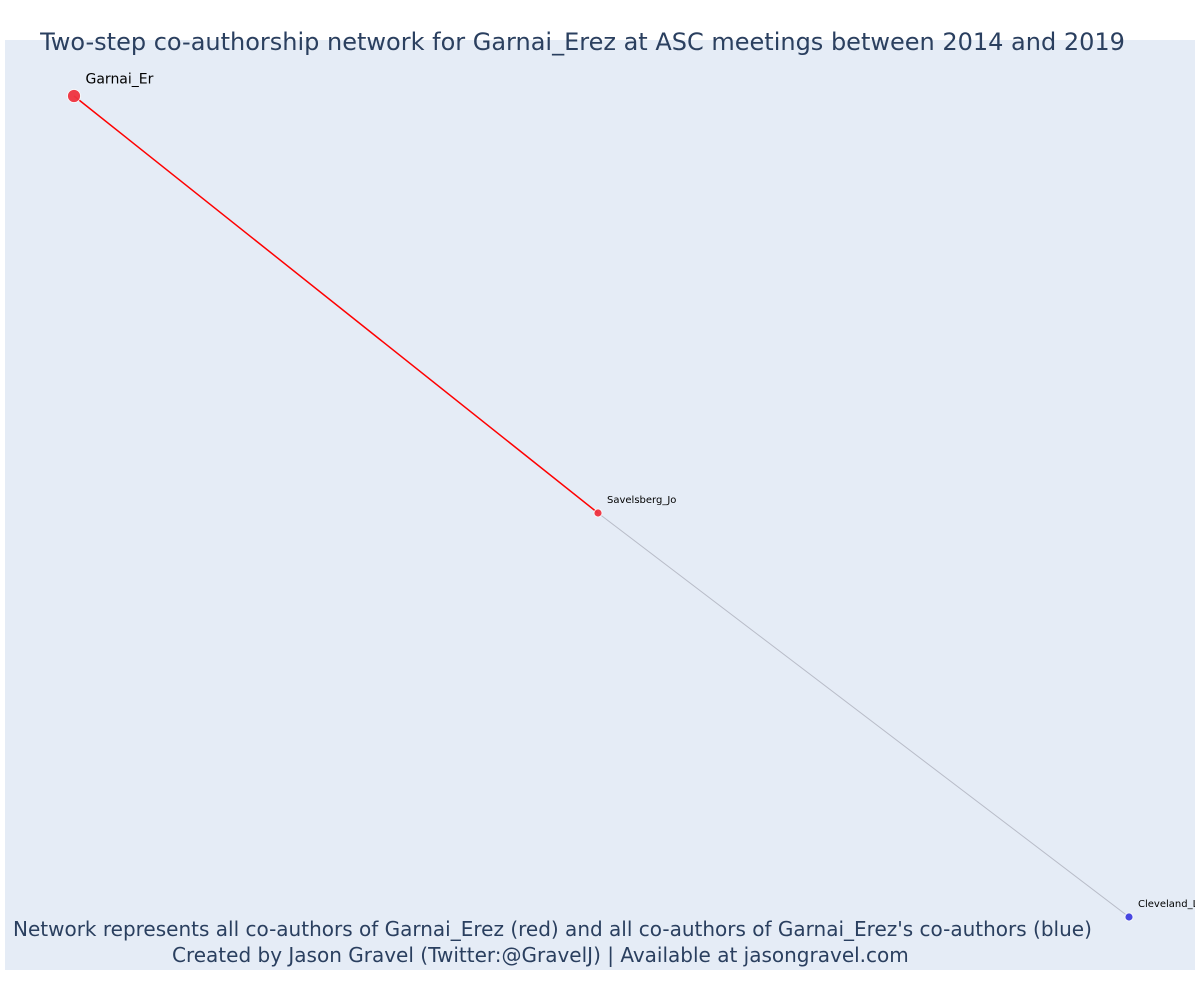  What do you see at coordinates (74, 96) in the screenshot?
I see `node-garnai` at bounding box center [74, 96].